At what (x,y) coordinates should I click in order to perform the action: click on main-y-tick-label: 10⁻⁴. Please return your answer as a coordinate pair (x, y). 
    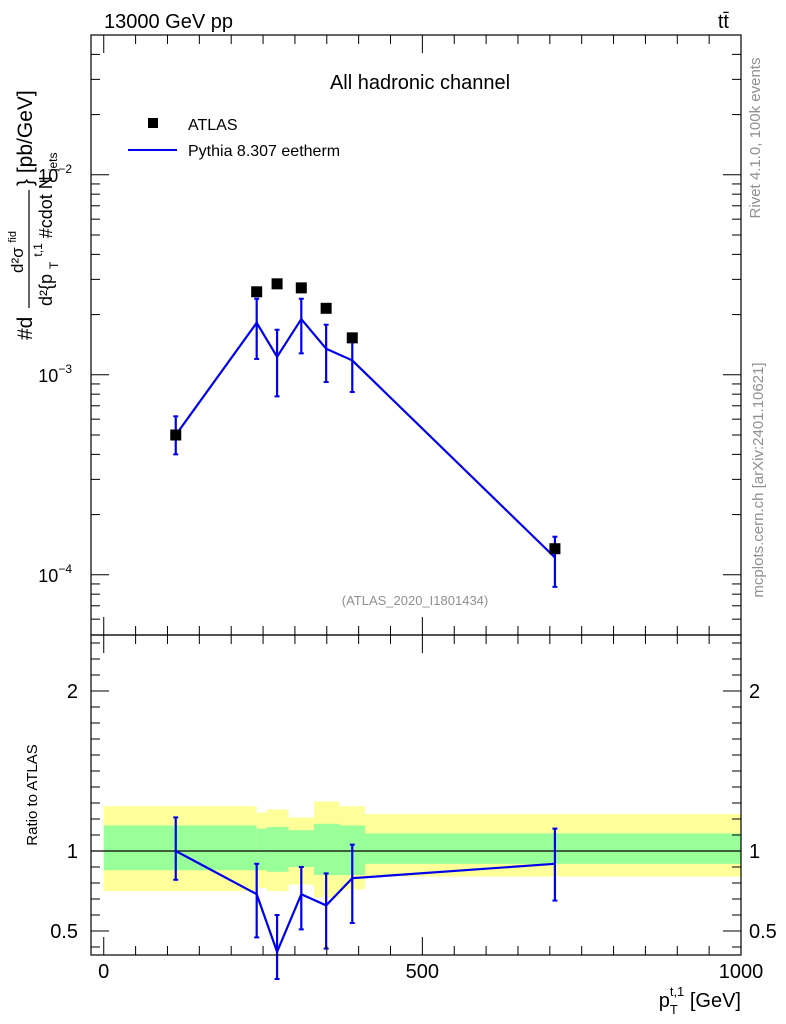
    Looking at the image, I should click on (55, 574).